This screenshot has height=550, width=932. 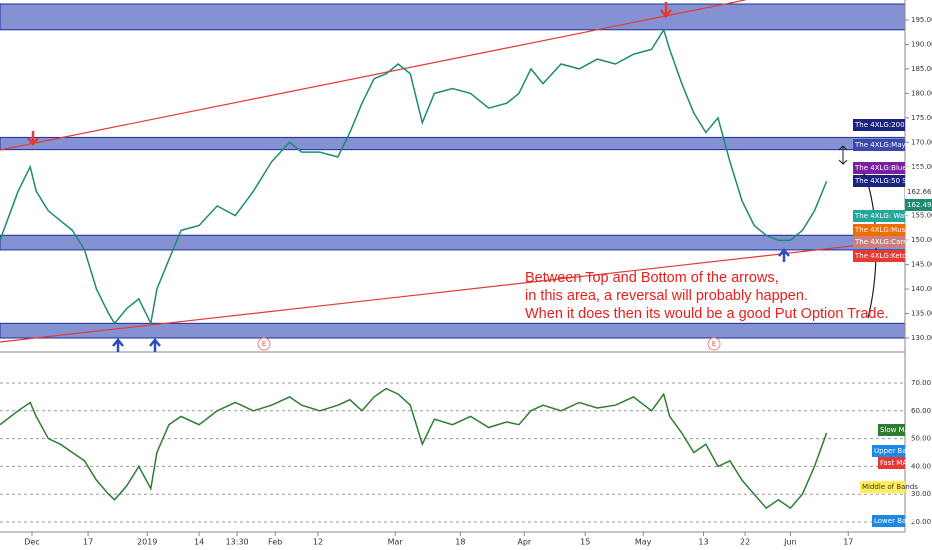 What do you see at coordinates (921, 439) in the screenshot?
I see `y2-tick-label: 50.00` at bounding box center [921, 439].